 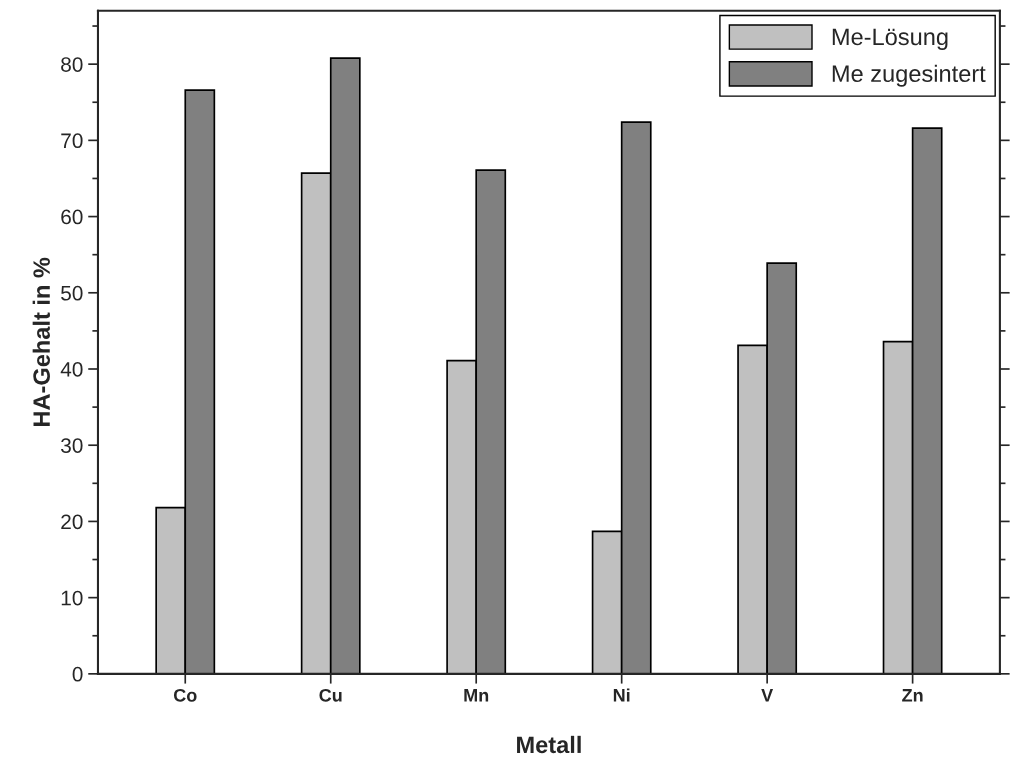 What do you see at coordinates (41, 342) in the screenshot?
I see `y-axis-title: HA-Gehalt in %` at bounding box center [41, 342].